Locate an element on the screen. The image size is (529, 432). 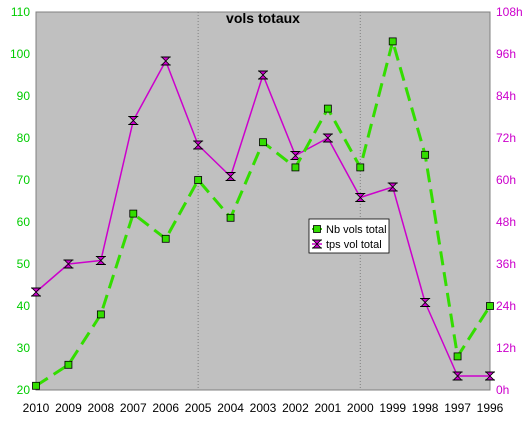
left-tick-label: 20 is located at coordinates (24, 390).